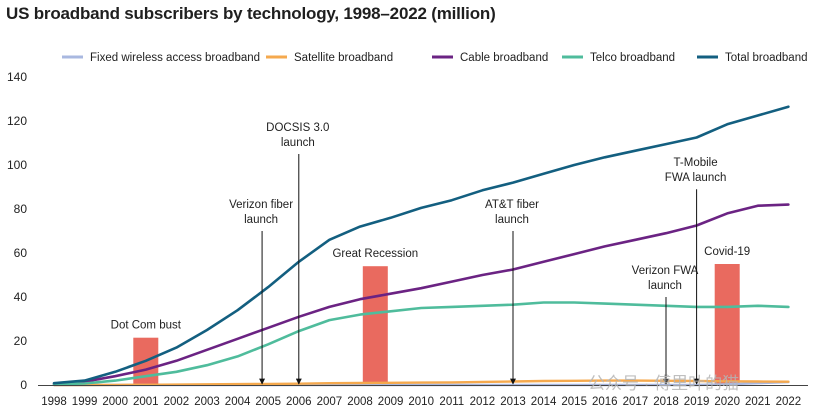 Image resolution: width=819 pixels, height=415 pixels. What do you see at coordinates (343, 58) in the screenshot?
I see `legend-label-1: Satellite broadband` at bounding box center [343, 58].